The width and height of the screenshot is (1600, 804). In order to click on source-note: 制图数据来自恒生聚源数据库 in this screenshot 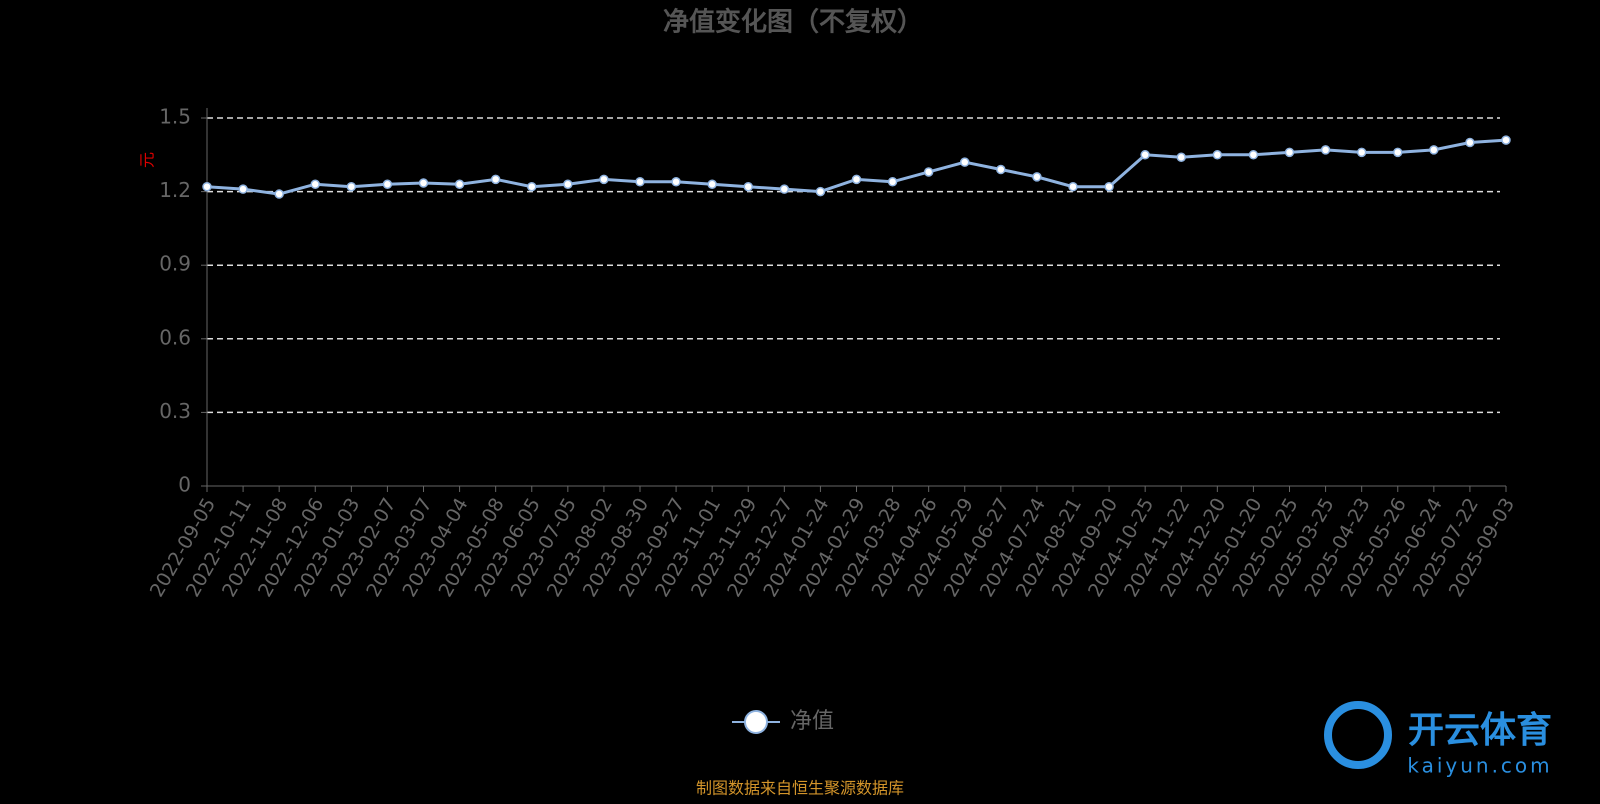, I will do `click(800, 788)`.